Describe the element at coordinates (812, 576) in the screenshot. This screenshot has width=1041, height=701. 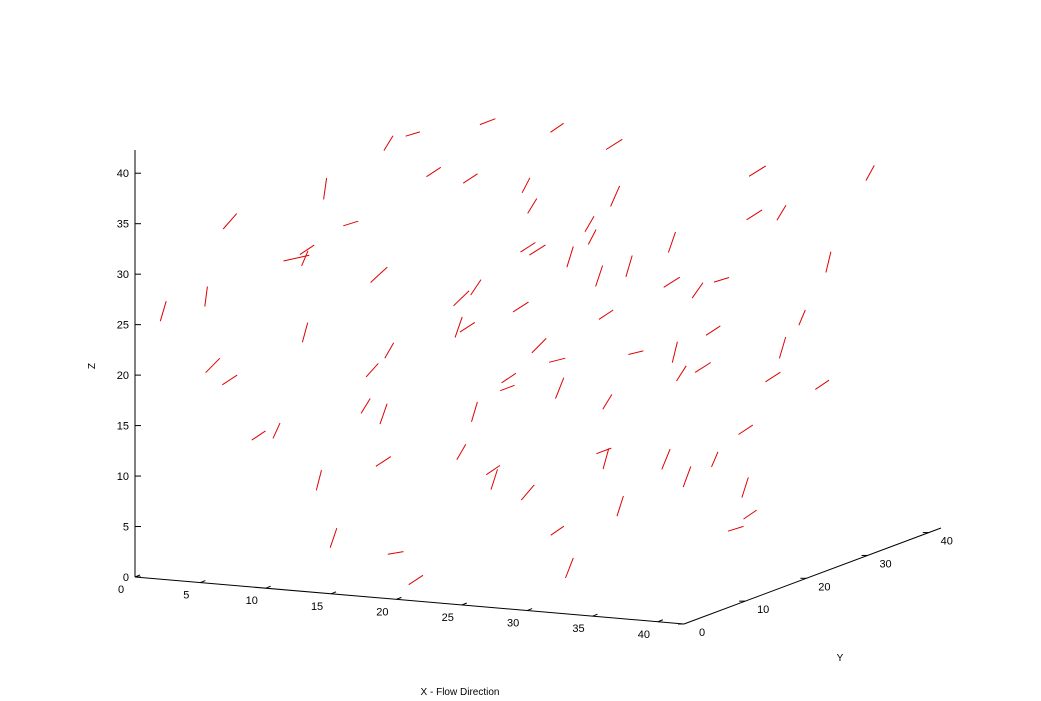
I see `y-axis-line` at that location.